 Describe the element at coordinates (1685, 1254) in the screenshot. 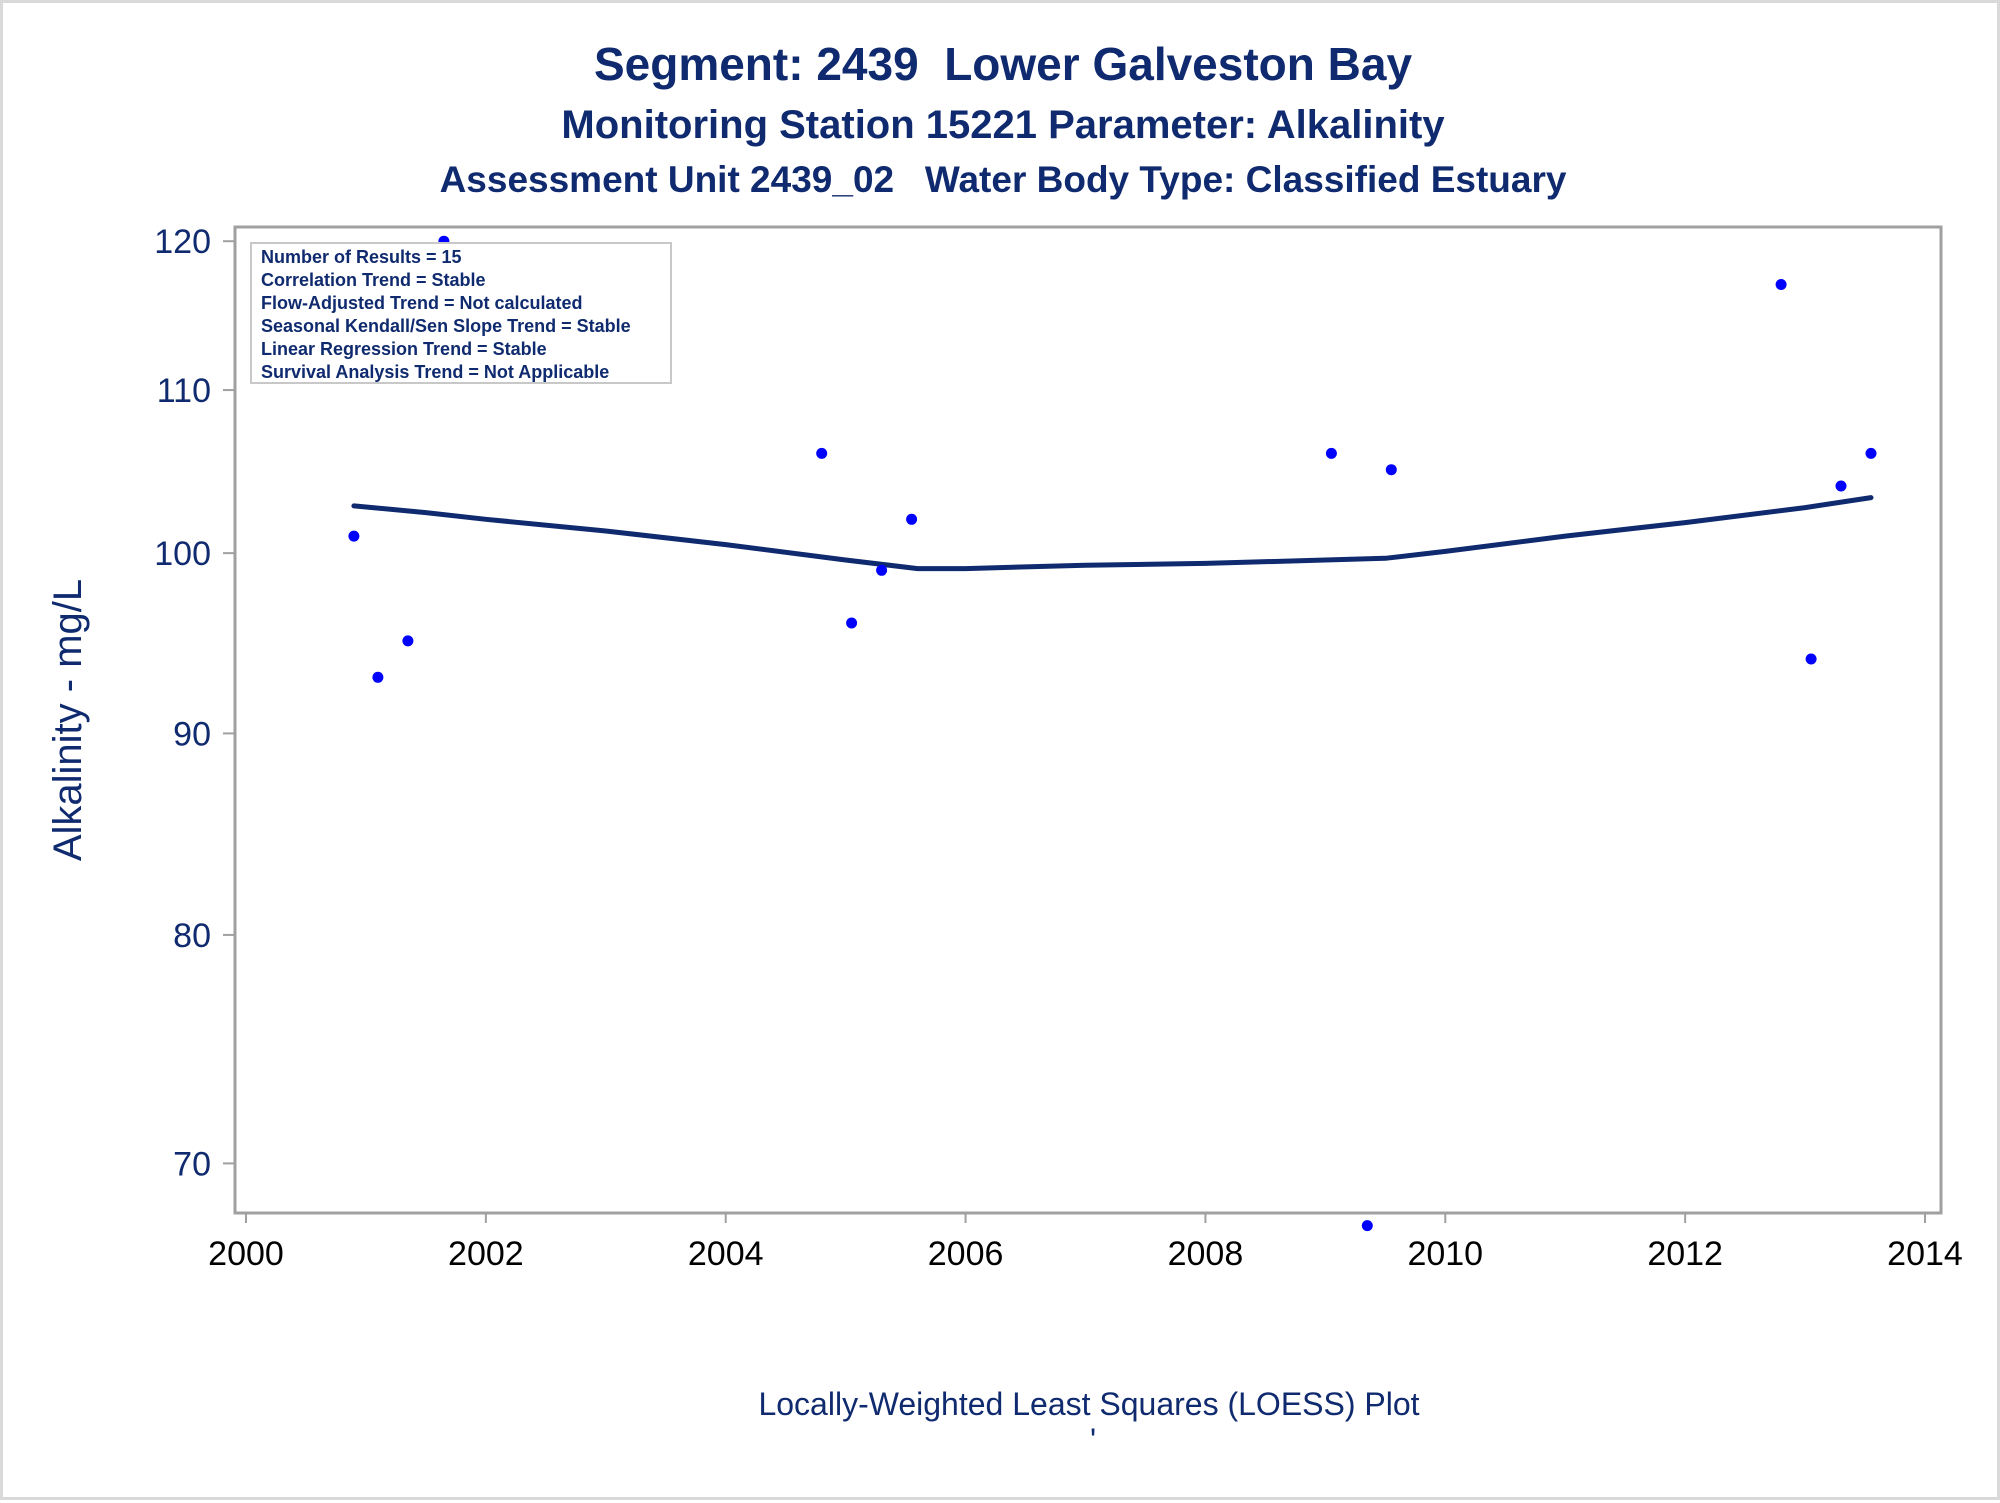

I see `x-tick-label: 2012` at that location.